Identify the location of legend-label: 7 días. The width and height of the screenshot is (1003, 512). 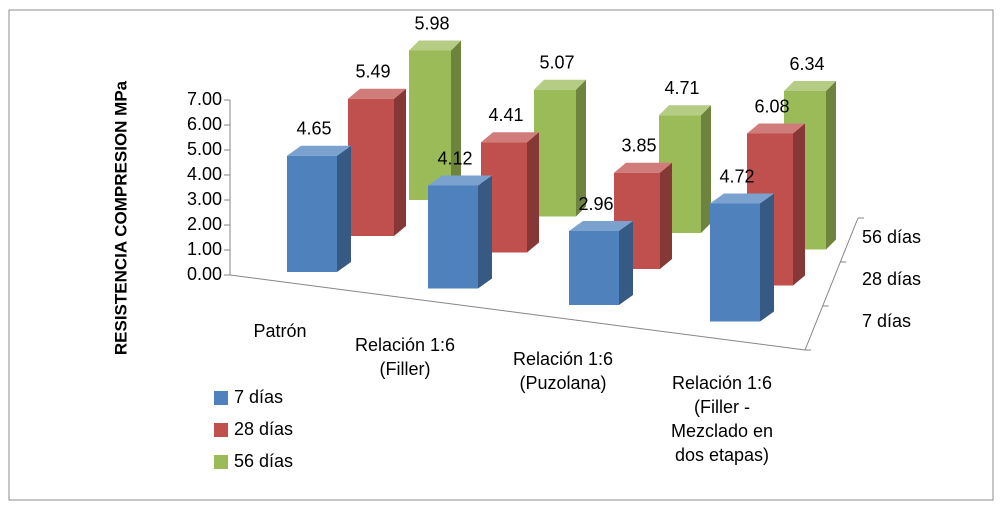
(258, 397).